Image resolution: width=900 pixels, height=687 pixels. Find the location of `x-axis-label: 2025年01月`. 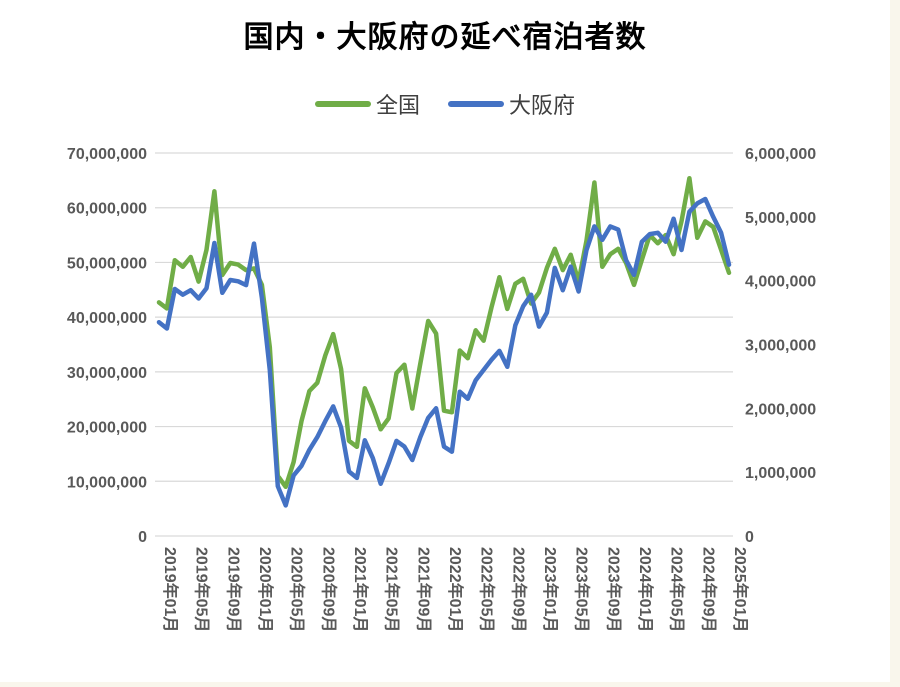

x-axis-label: 2025年01月 is located at coordinates (740, 589).